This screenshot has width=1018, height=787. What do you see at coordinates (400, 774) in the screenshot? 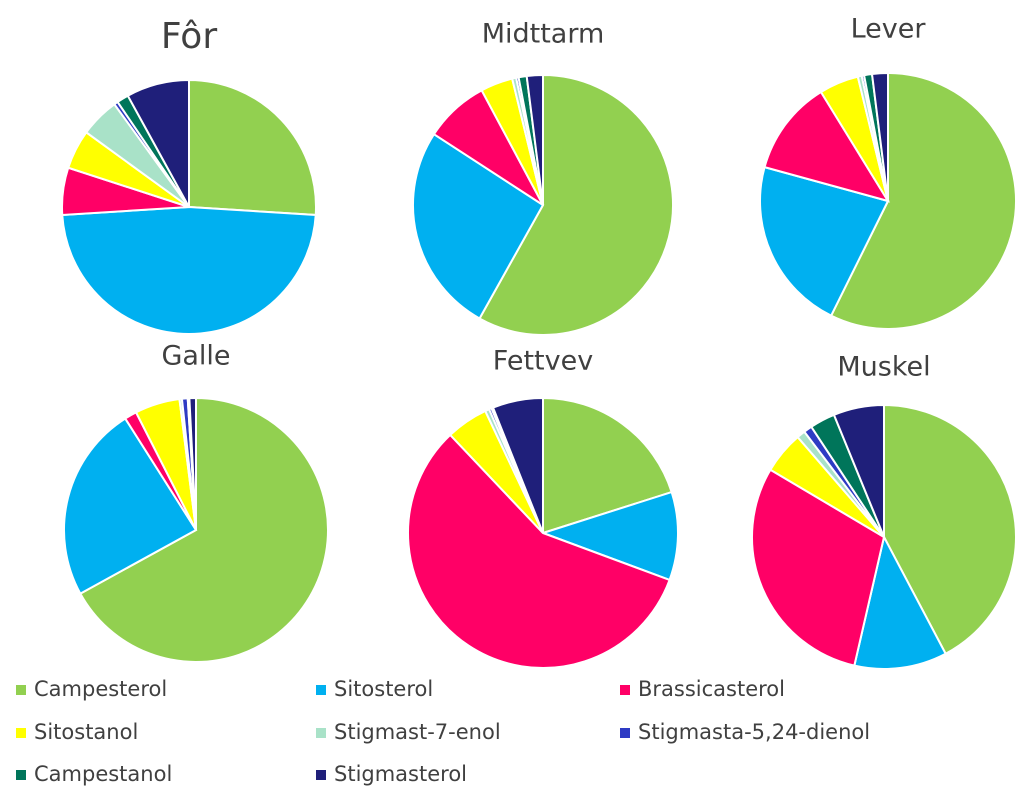
I see `legend-label: Stigmasterol` at bounding box center [400, 774].